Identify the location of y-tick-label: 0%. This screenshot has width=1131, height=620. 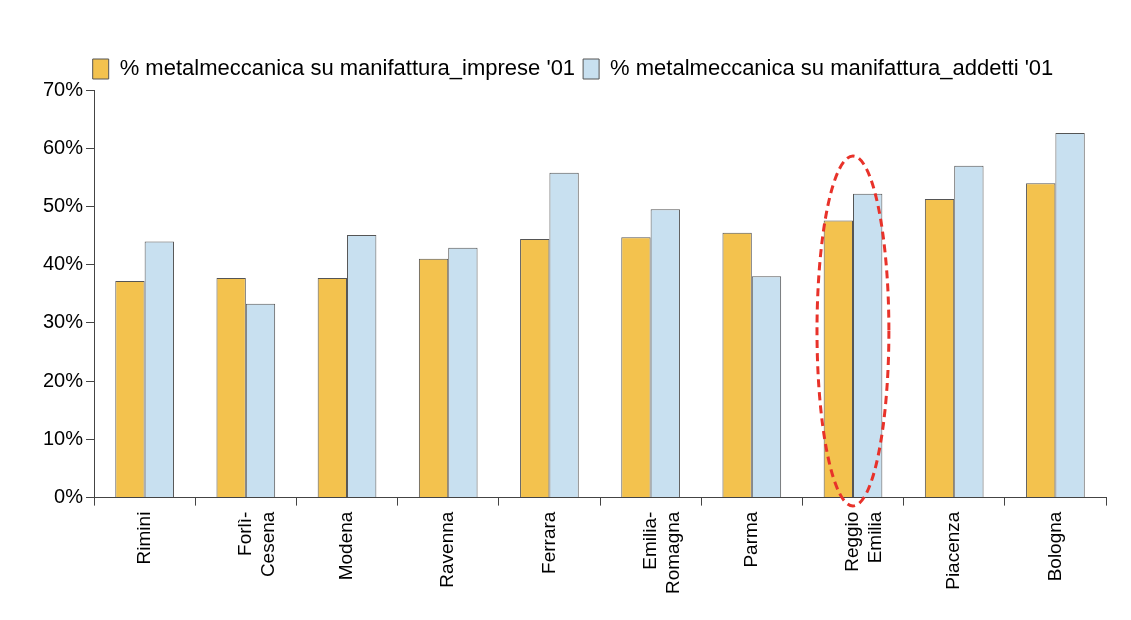
(69, 496).